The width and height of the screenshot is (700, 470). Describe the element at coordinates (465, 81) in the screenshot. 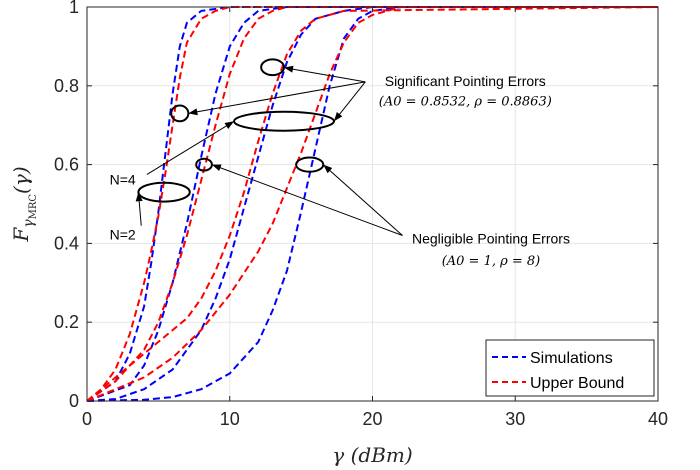

I see `annotation-significant-title: Significant Pointing Errors` at that location.